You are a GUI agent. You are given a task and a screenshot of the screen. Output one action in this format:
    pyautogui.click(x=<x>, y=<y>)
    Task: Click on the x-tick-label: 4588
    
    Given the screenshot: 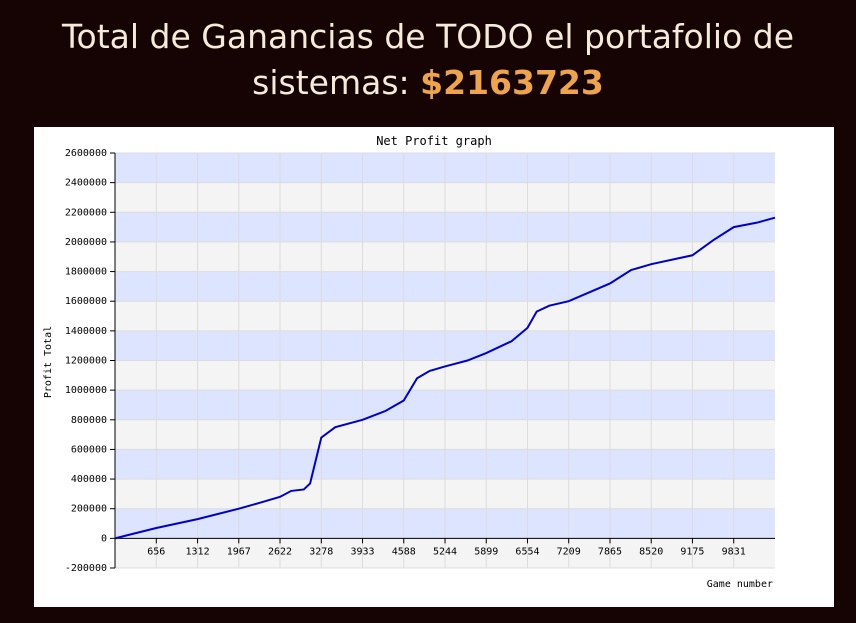 What is the action you would take?
    pyautogui.click(x=404, y=551)
    